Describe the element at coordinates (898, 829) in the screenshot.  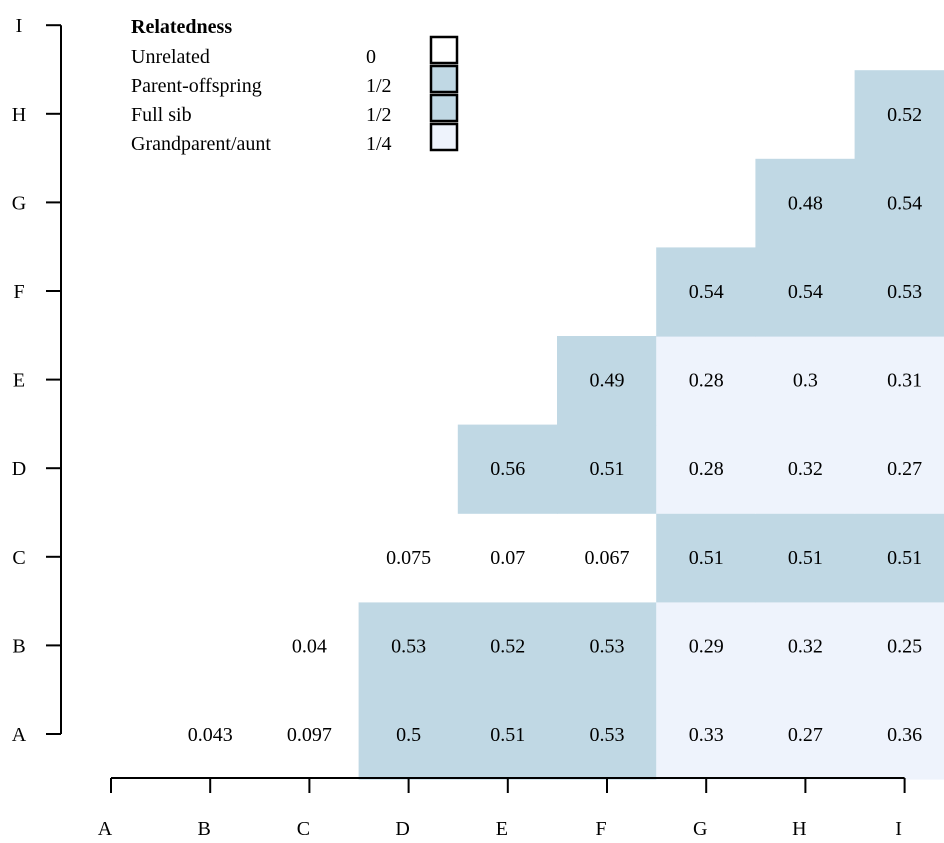
I see `x-tick-label: I` at that location.